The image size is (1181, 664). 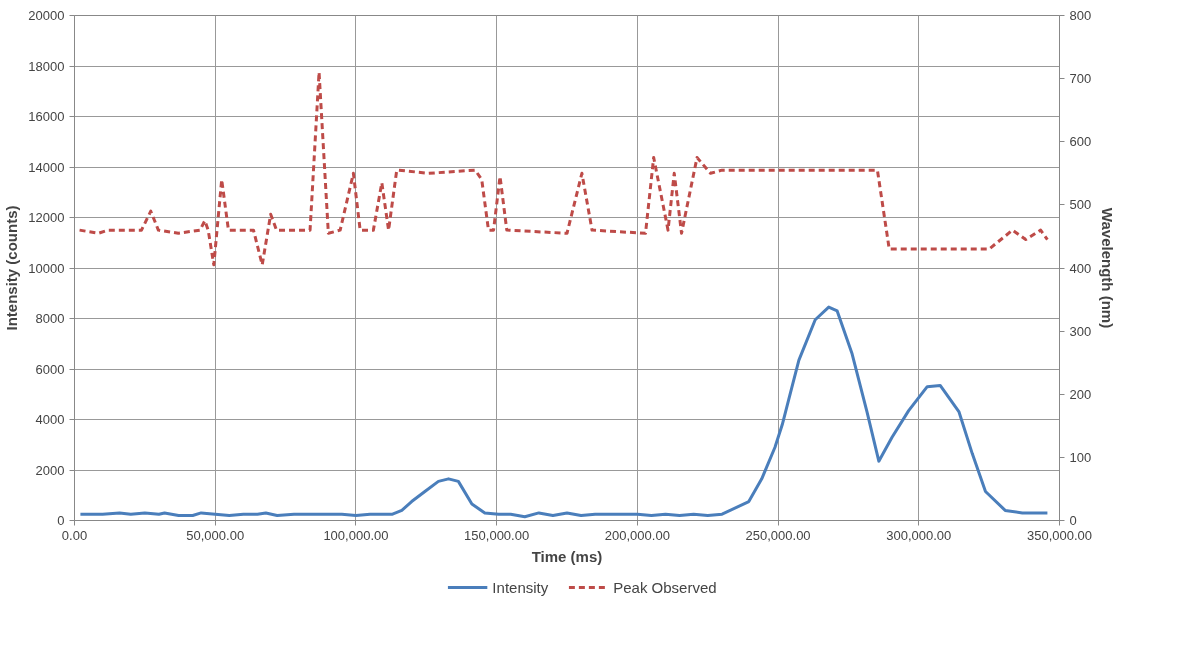 What do you see at coordinates (1080, 457) in the screenshot?
I see `y2-tick-label: 100` at bounding box center [1080, 457].